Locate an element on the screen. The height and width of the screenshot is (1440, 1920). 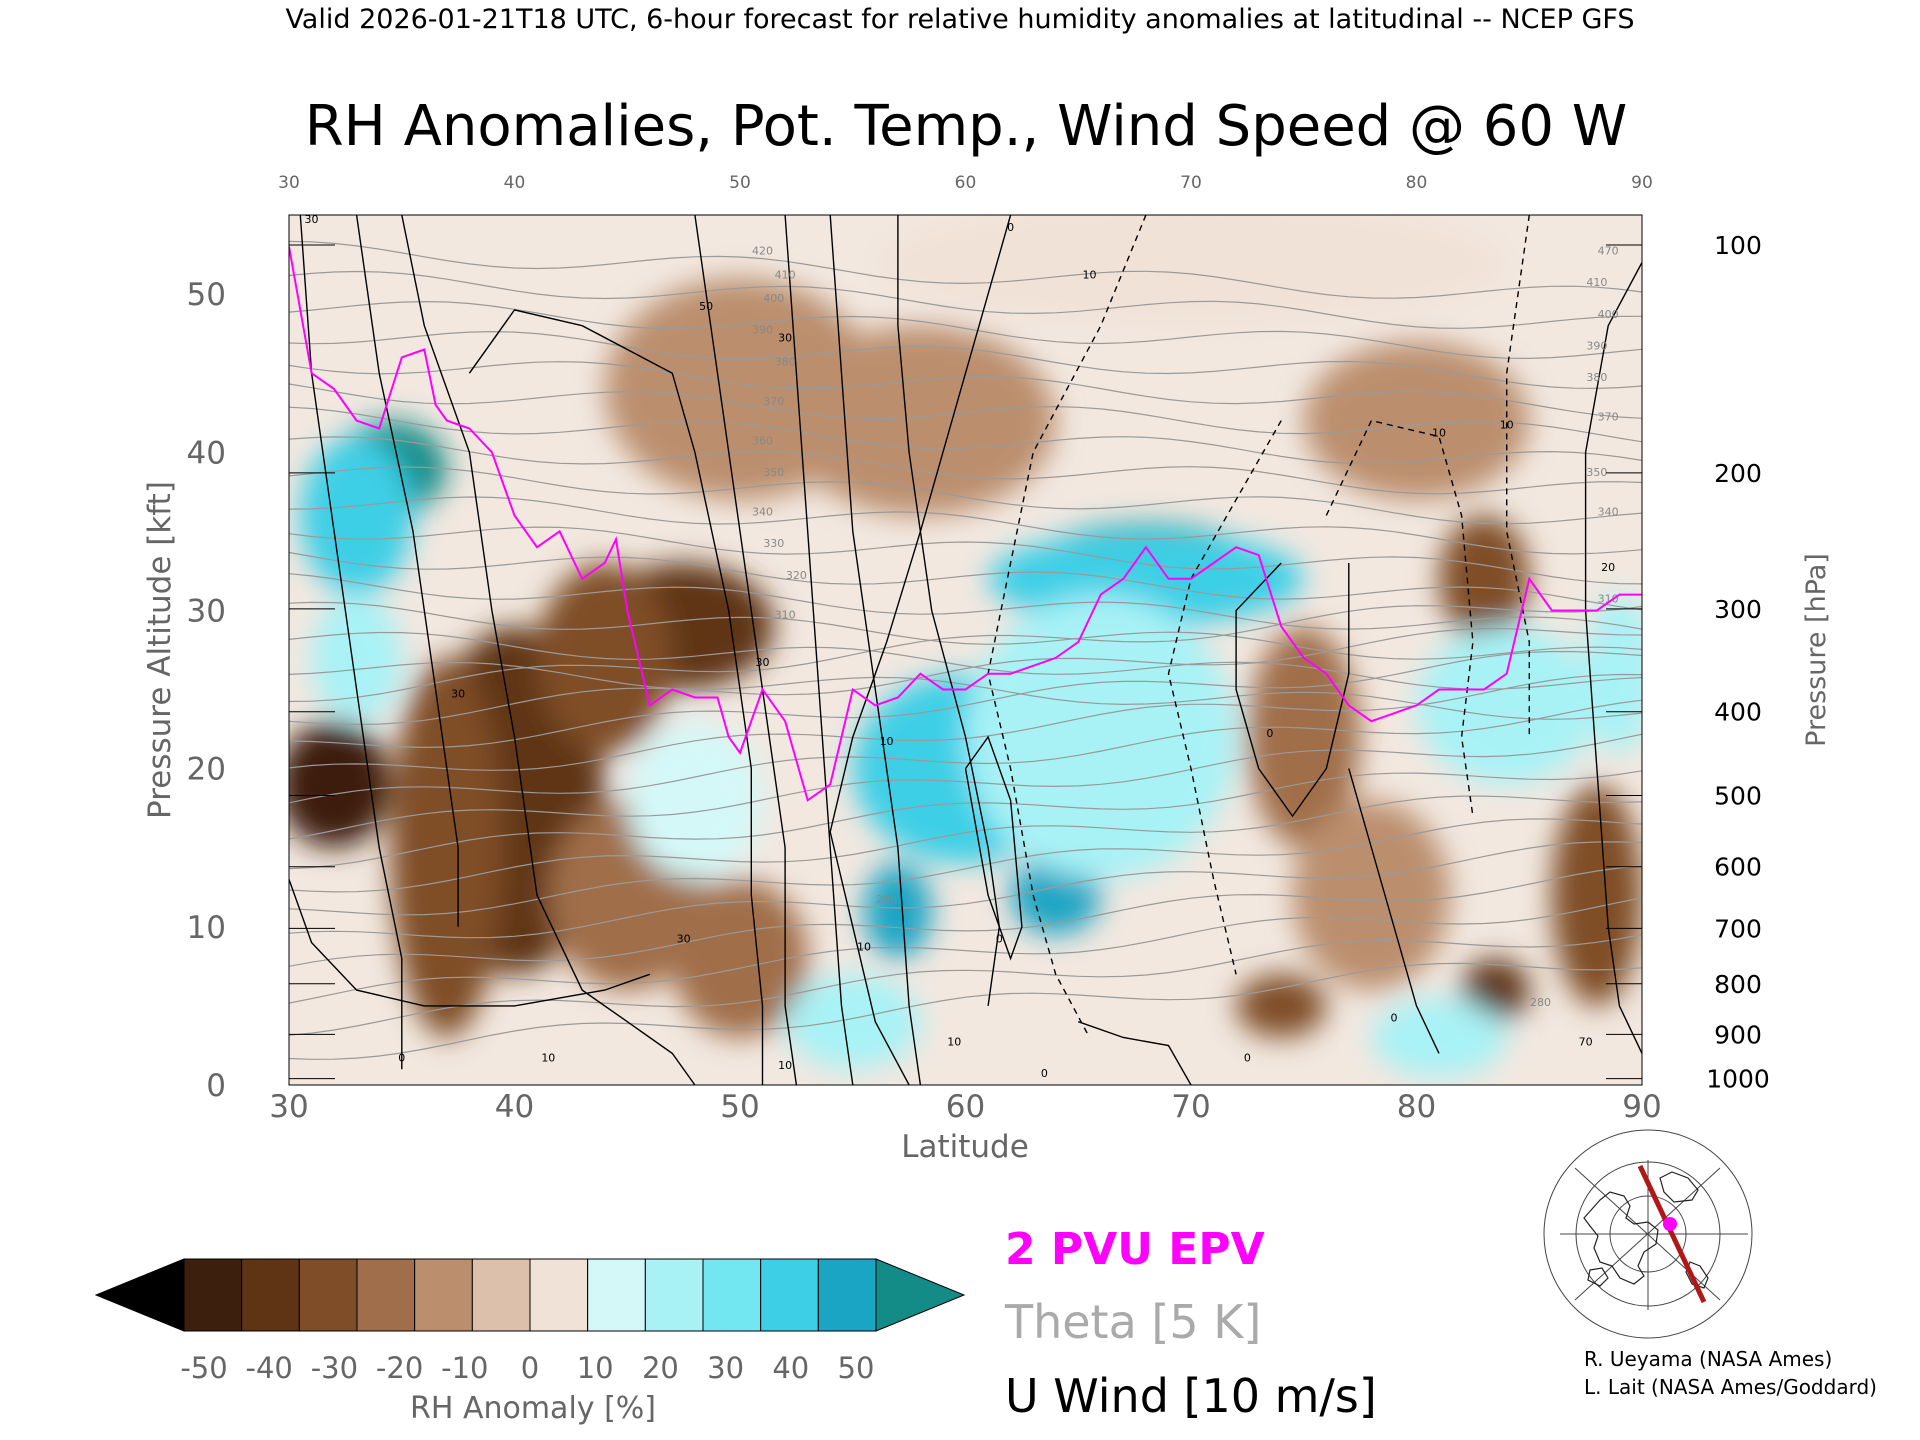
pressure-tick-label: 1000 is located at coordinates (1738, 1079).